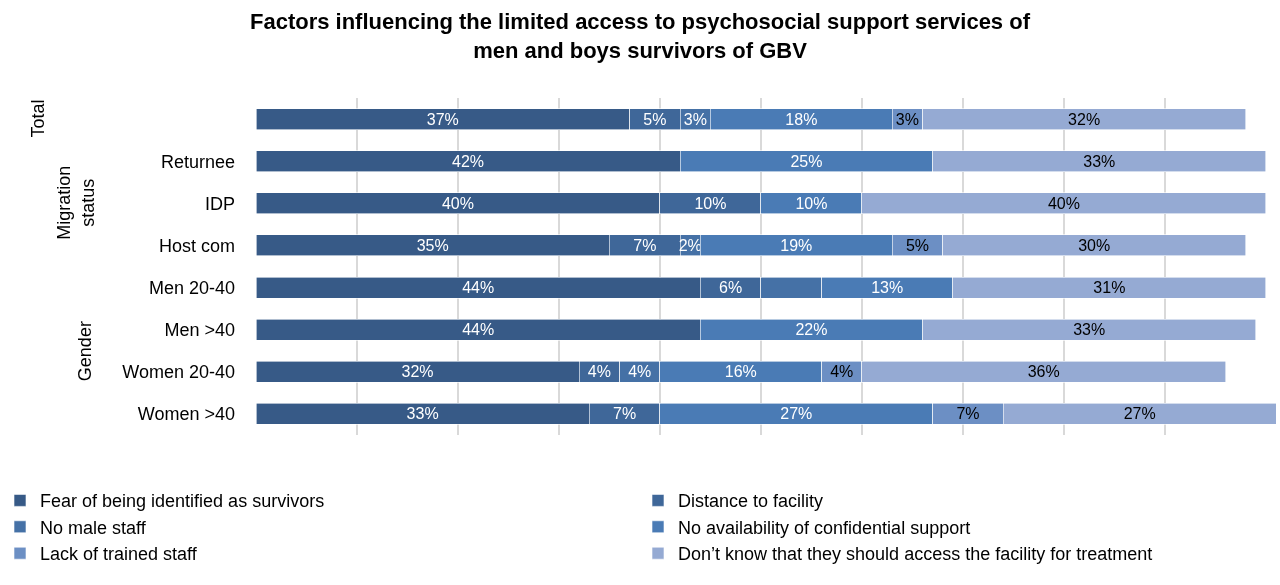 The image size is (1280, 585). I want to click on data-label: 31%, so click(1109, 288).